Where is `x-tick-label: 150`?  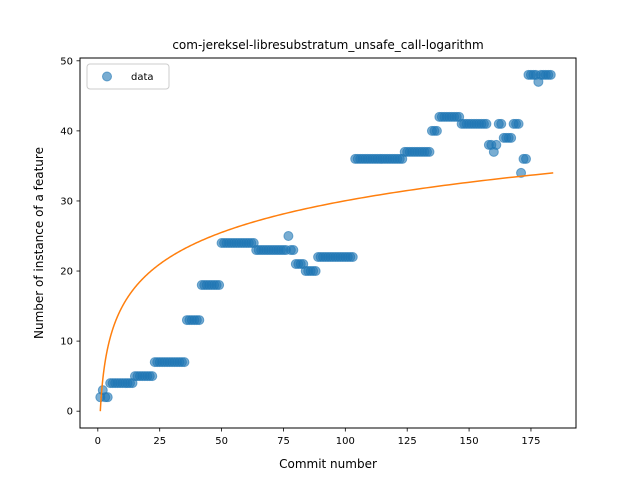
x-tick-label: 150 is located at coordinates (469, 441).